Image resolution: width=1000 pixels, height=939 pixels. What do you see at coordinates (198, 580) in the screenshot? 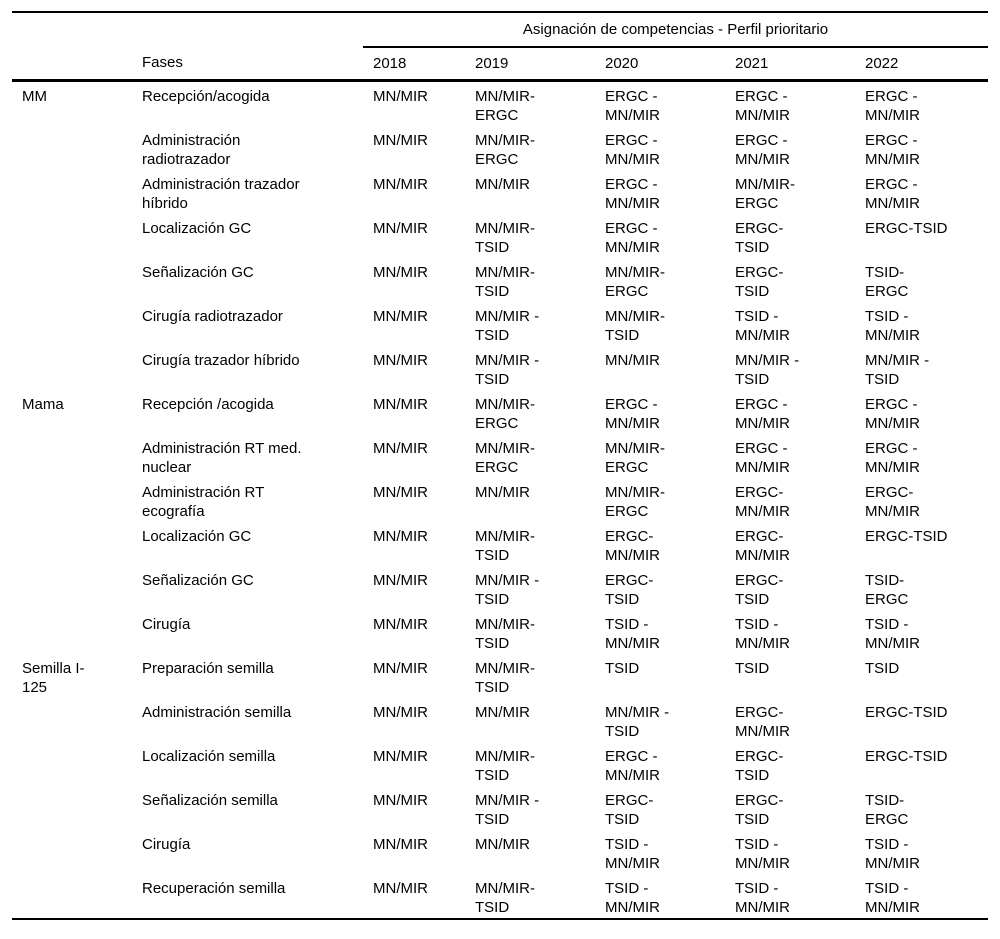
I see `fase-label: Señalización GC` at bounding box center [198, 580].